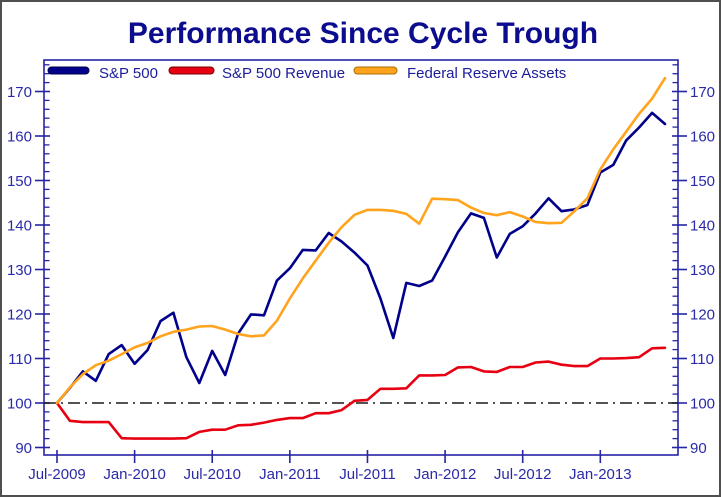 This screenshot has width=721, height=497. I want to click on y-axis-tick-label-right: 140, so click(702, 226).